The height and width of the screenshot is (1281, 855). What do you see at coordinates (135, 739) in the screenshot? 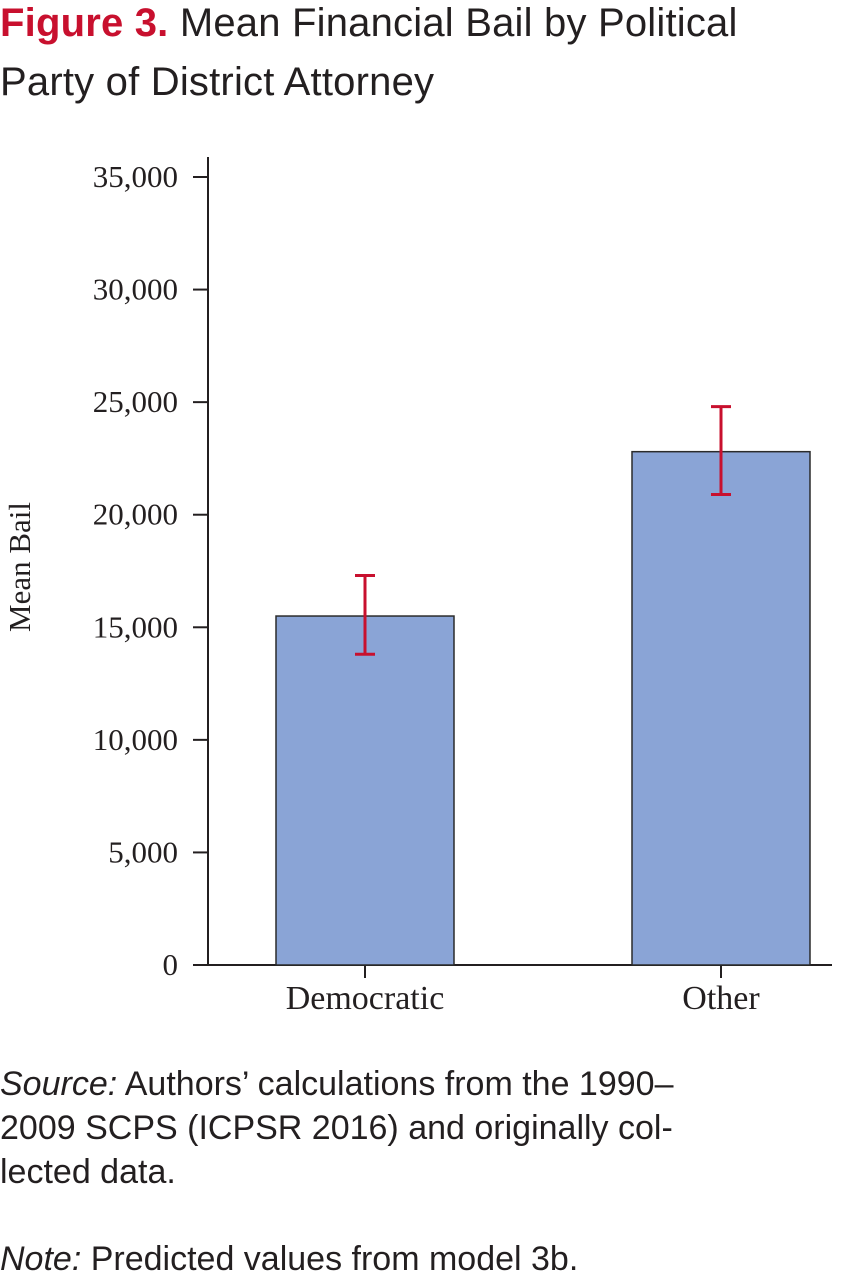
I see `y-tick-label: 10,000` at bounding box center [135, 739].